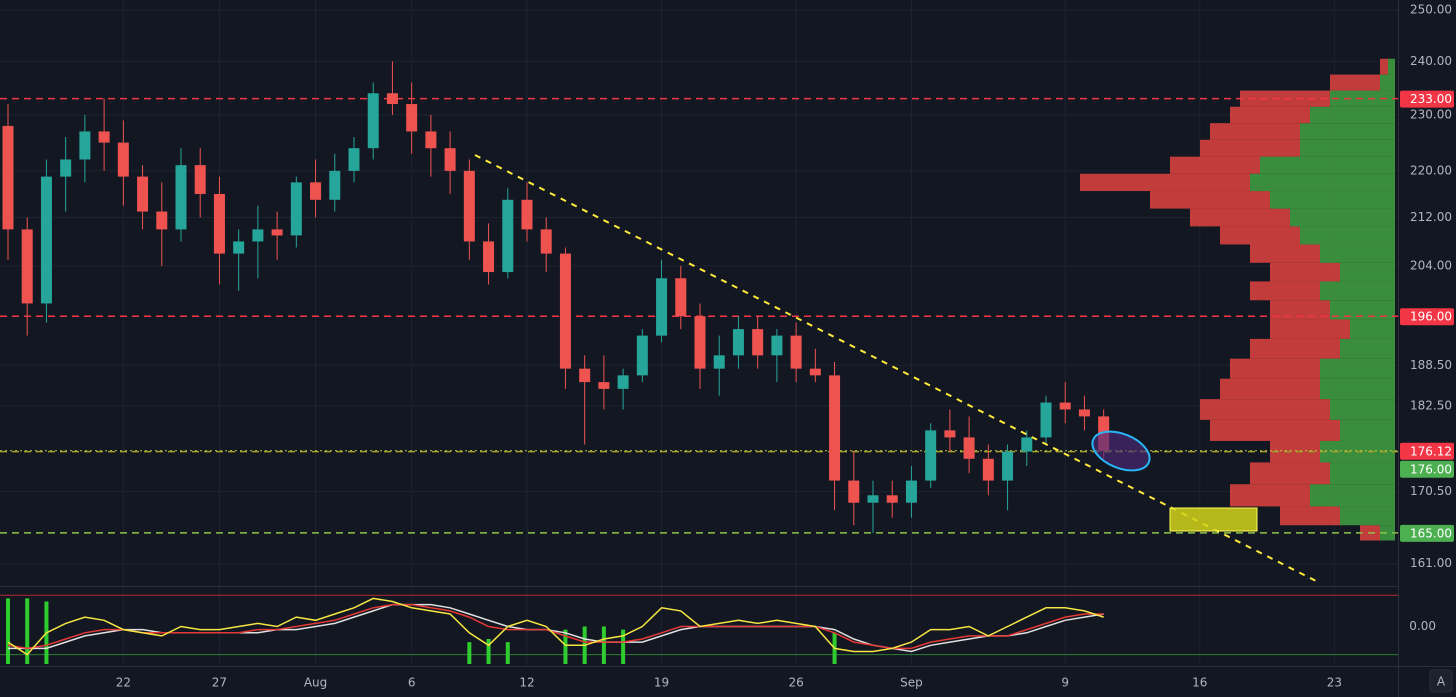 The height and width of the screenshot is (697, 1456). I want to click on auto-scale-label: A, so click(1441, 682).